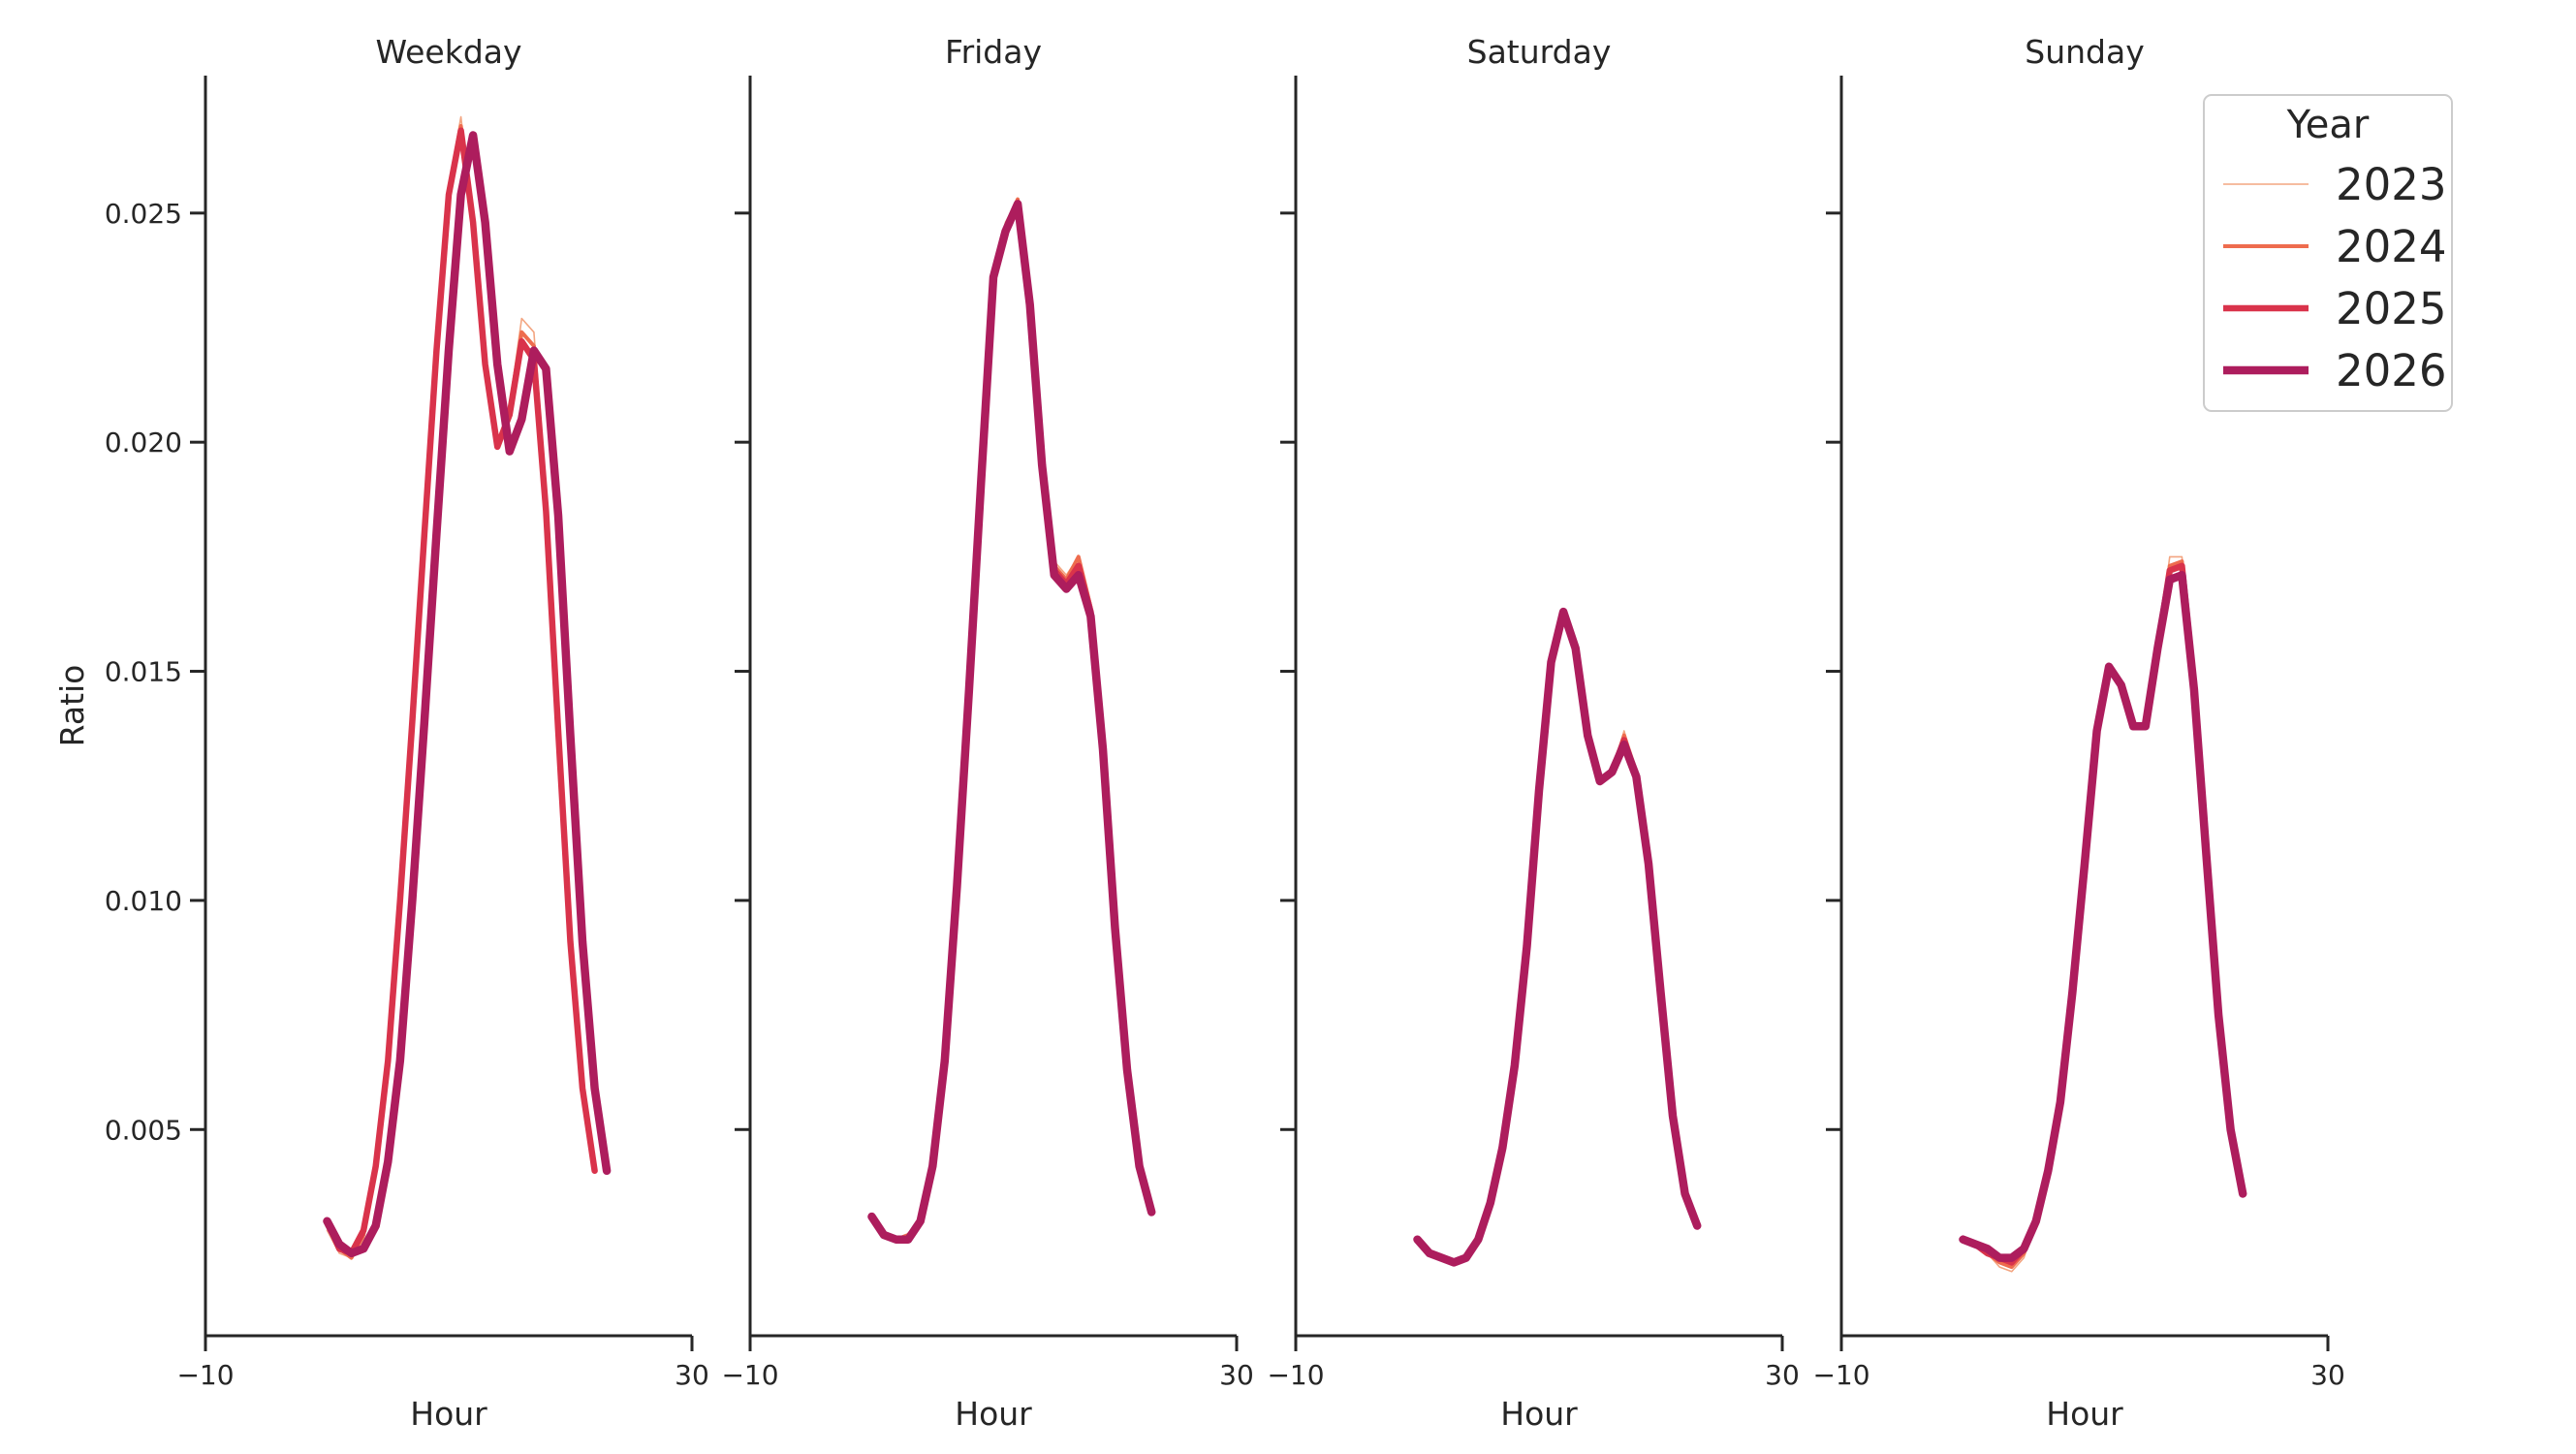 The width and height of the screenshot is (2576, 1454). What do you see at coordinates (2391, 370) in the screenshot?
I see `legend-label-2026: 2026` at bounding box center [2391, 370].